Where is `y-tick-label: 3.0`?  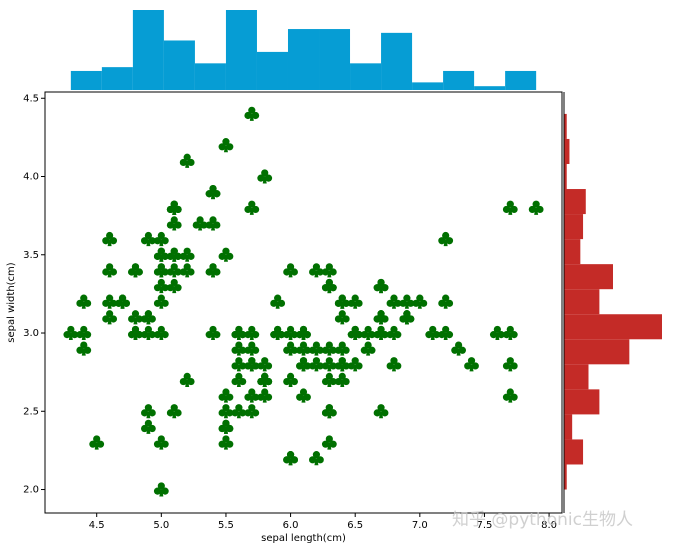 y-tick-label: 3.0 is located at coordinates (31, 333).